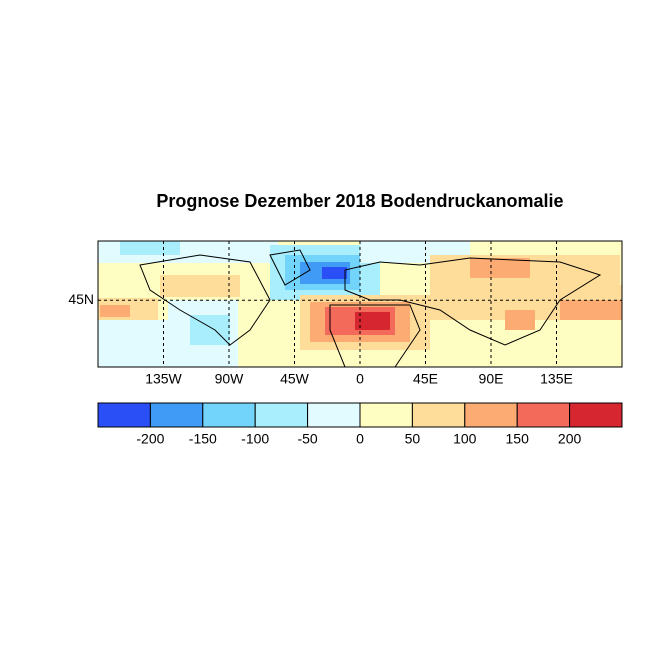  I want to click on x-tick-label: 90W, so click(230, 379).